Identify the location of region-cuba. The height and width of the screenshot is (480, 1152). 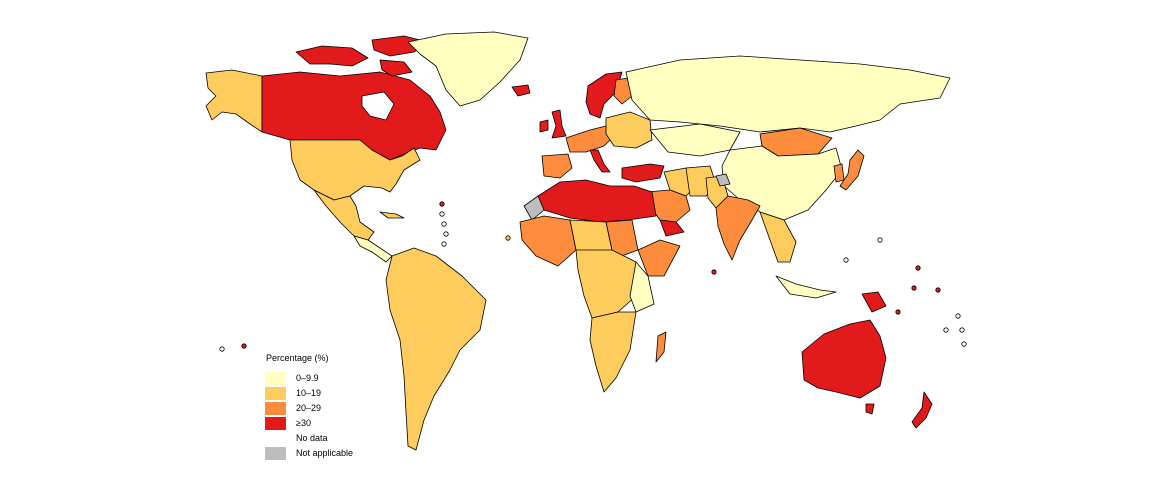
(392, 215).